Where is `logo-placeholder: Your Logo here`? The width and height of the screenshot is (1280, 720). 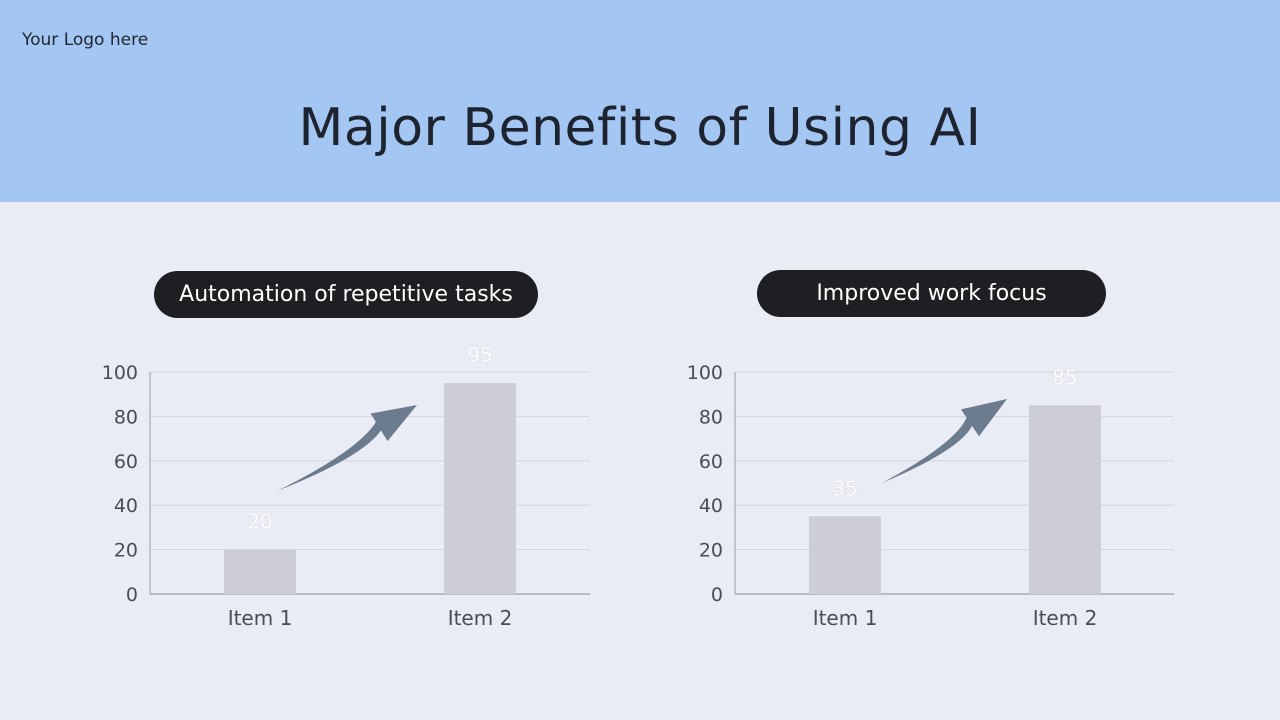 logo-placeholder: Your Logo here is located at coordinates (85, 40).